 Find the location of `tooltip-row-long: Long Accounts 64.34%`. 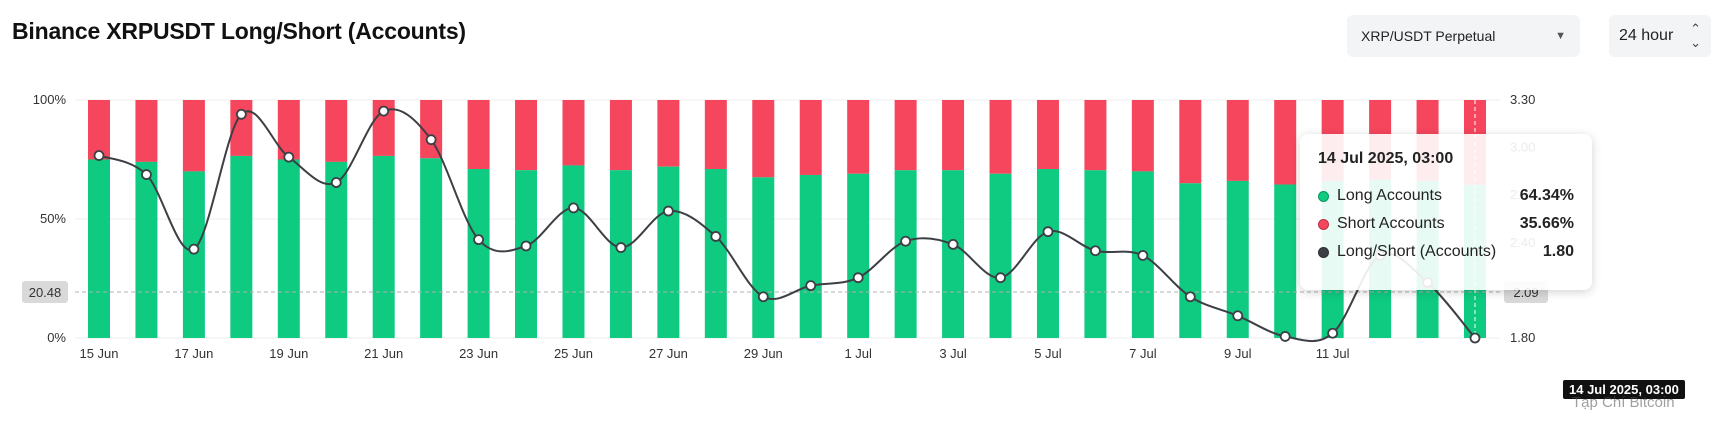

tooltip-row-long: Long Accounts 64.34% is located at coordinates (1446, 196).